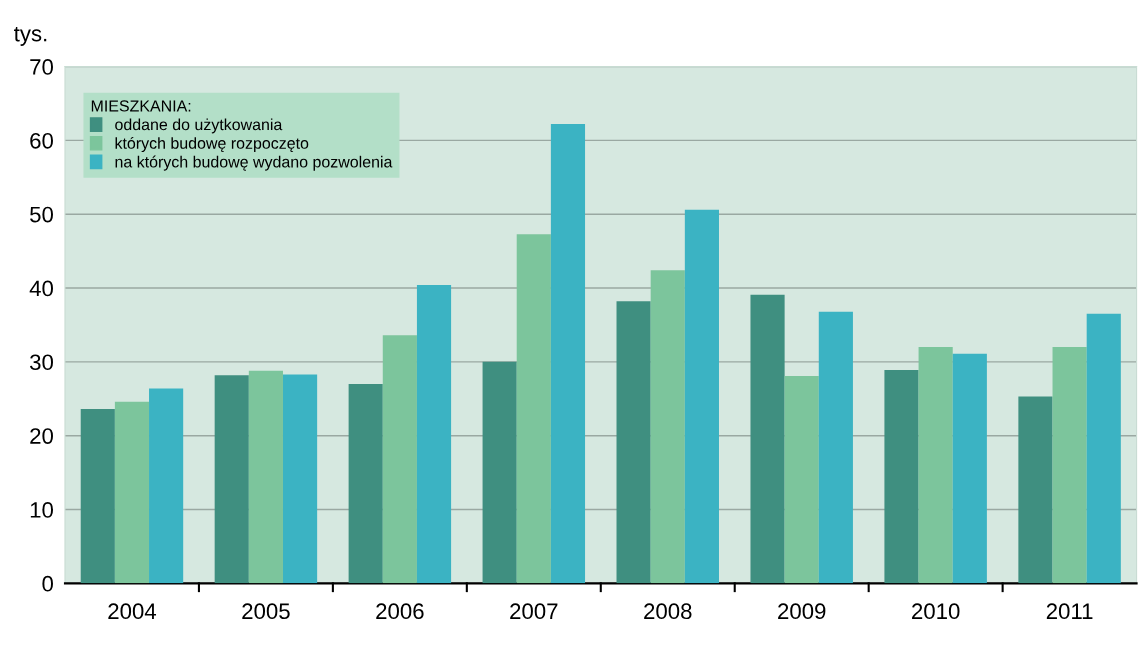  Describe the element at coordinates (266, 611) in the screenshot. I see `x-tick-label: 2005` at that location.